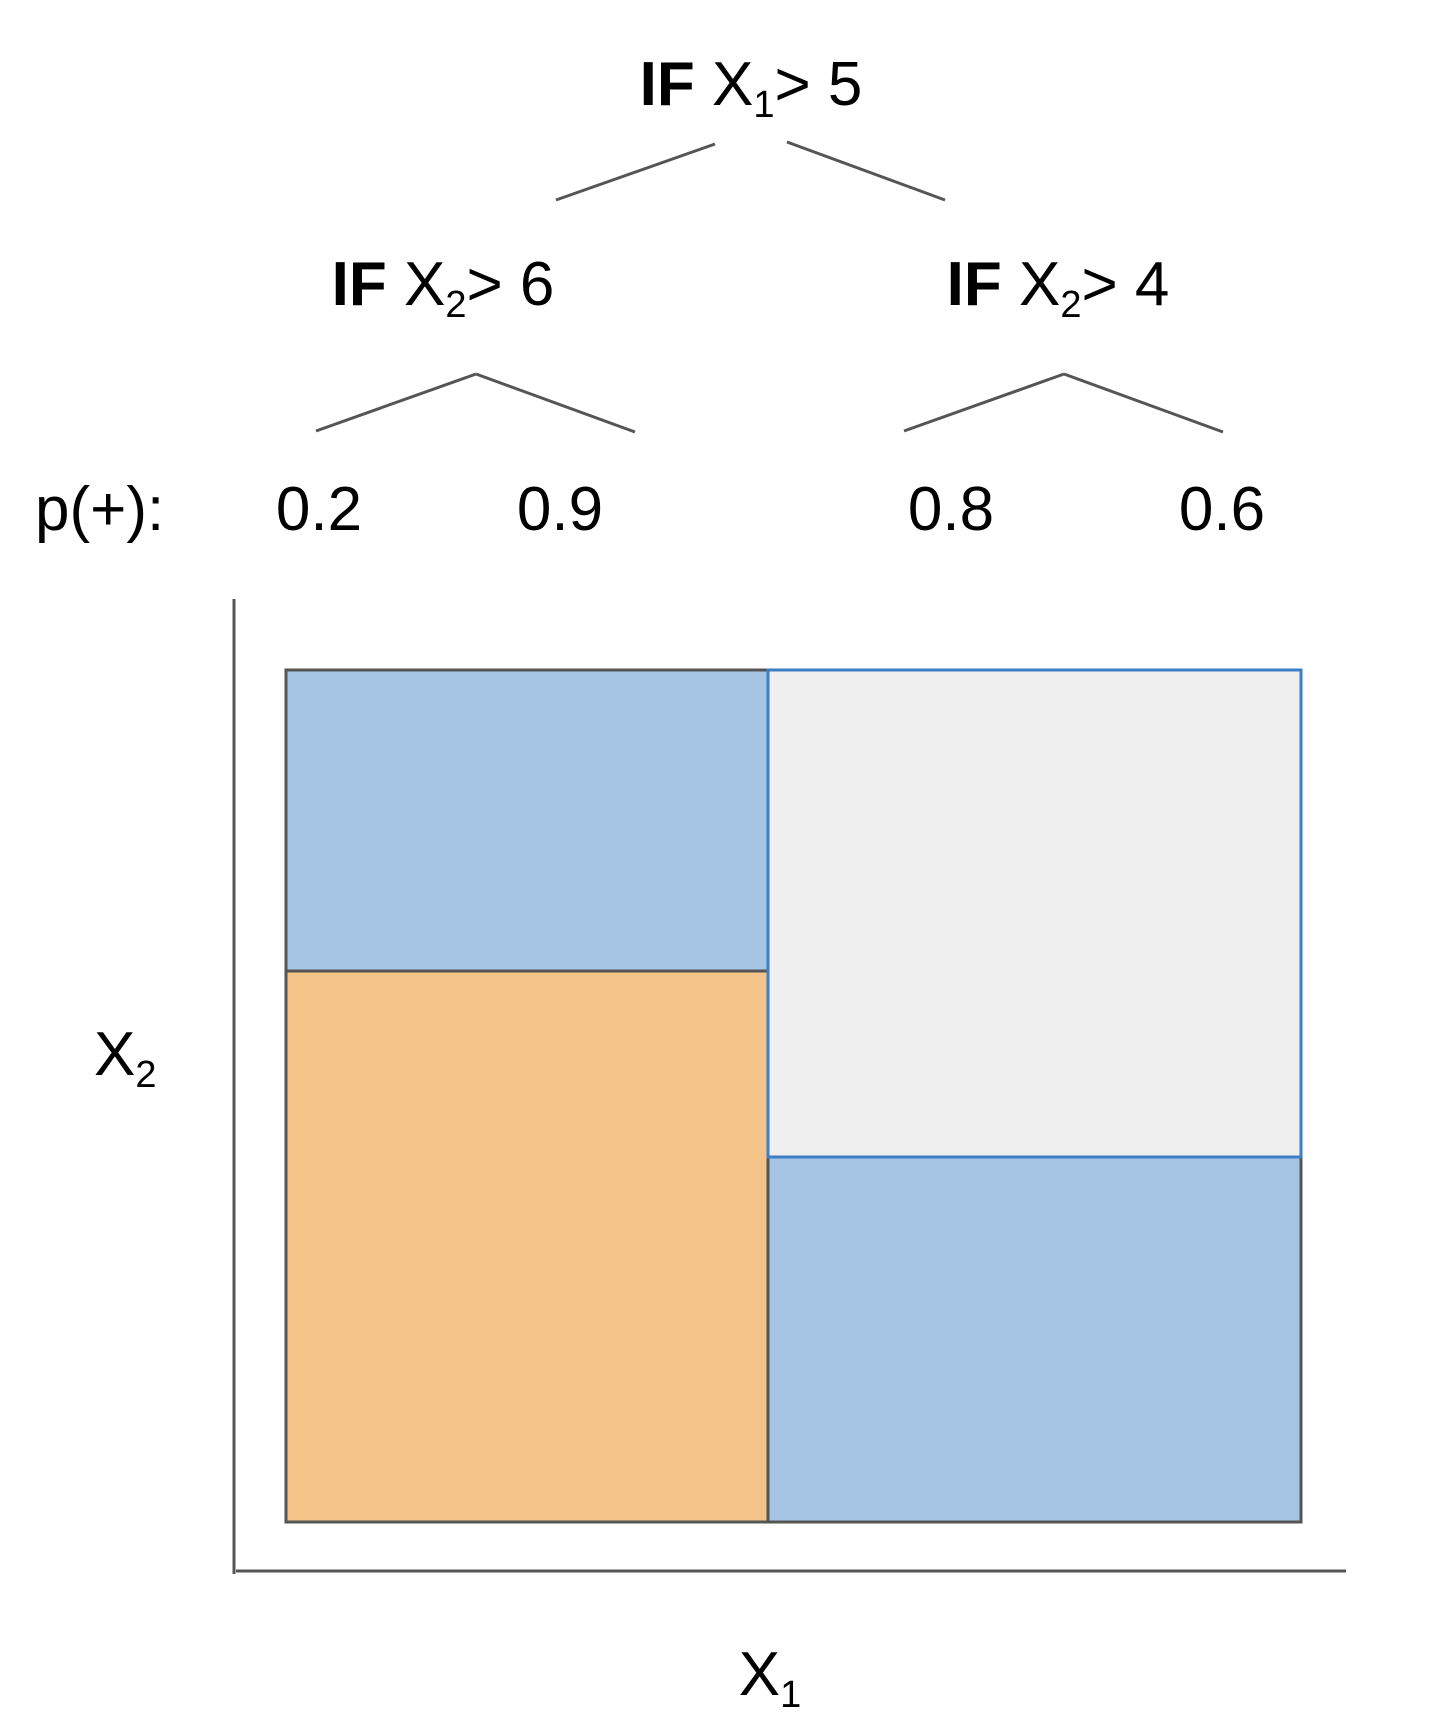 This screenshot has width=1440, height=1730. I want to click on left-node: IF X2> 6, so click(443, 288).